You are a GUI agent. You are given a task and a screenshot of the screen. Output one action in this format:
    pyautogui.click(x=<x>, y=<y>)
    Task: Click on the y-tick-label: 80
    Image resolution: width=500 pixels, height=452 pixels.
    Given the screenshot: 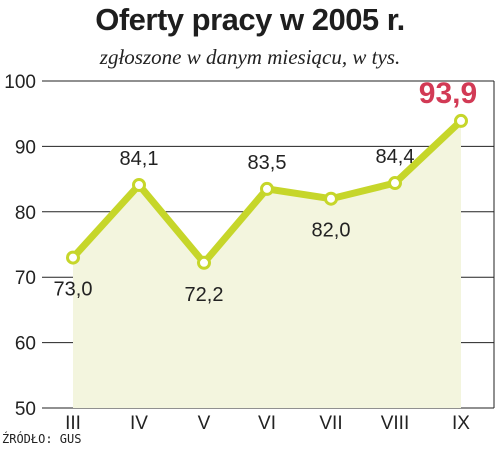 What is the action you would take?
    pyautogui.click(x=25, y=213)
    